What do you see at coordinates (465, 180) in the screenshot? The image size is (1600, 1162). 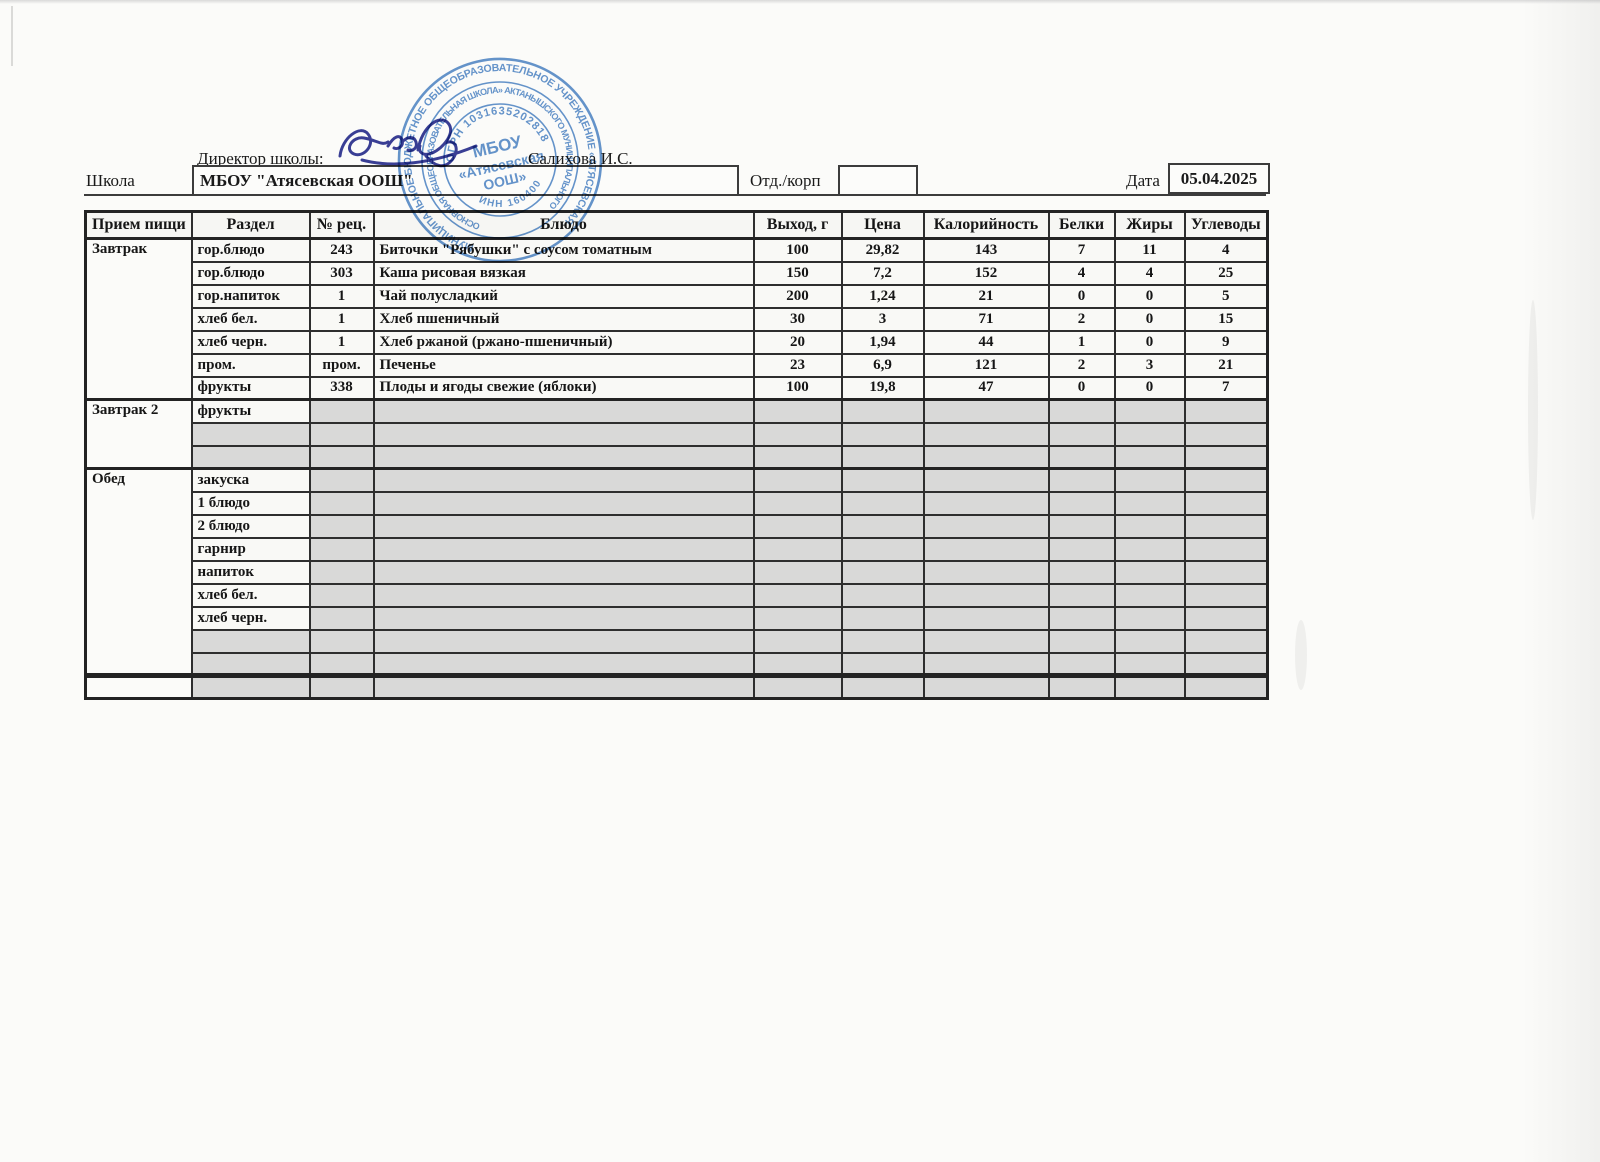 I see `school-field: МБОУ "Атясевская ООШ"` at bounding box center [465, 180].